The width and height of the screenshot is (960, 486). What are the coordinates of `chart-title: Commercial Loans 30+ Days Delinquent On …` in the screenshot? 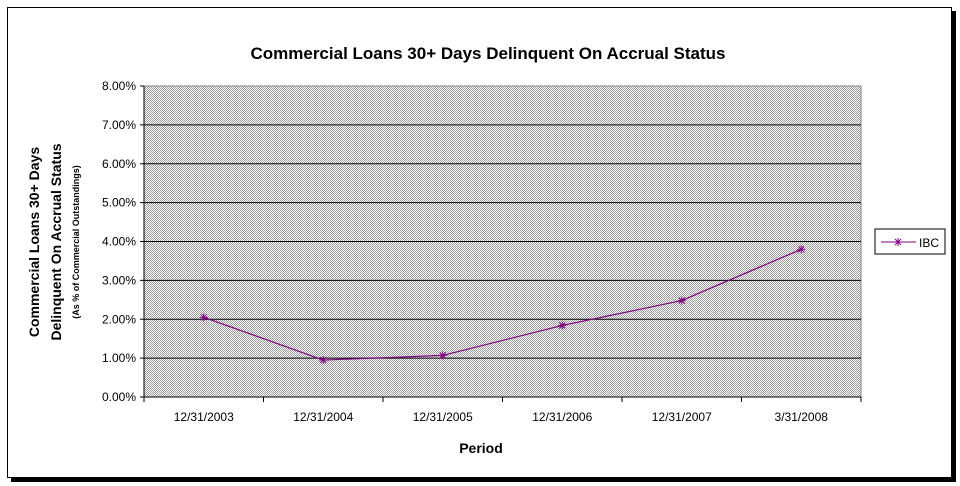 It's located at (487, 53).